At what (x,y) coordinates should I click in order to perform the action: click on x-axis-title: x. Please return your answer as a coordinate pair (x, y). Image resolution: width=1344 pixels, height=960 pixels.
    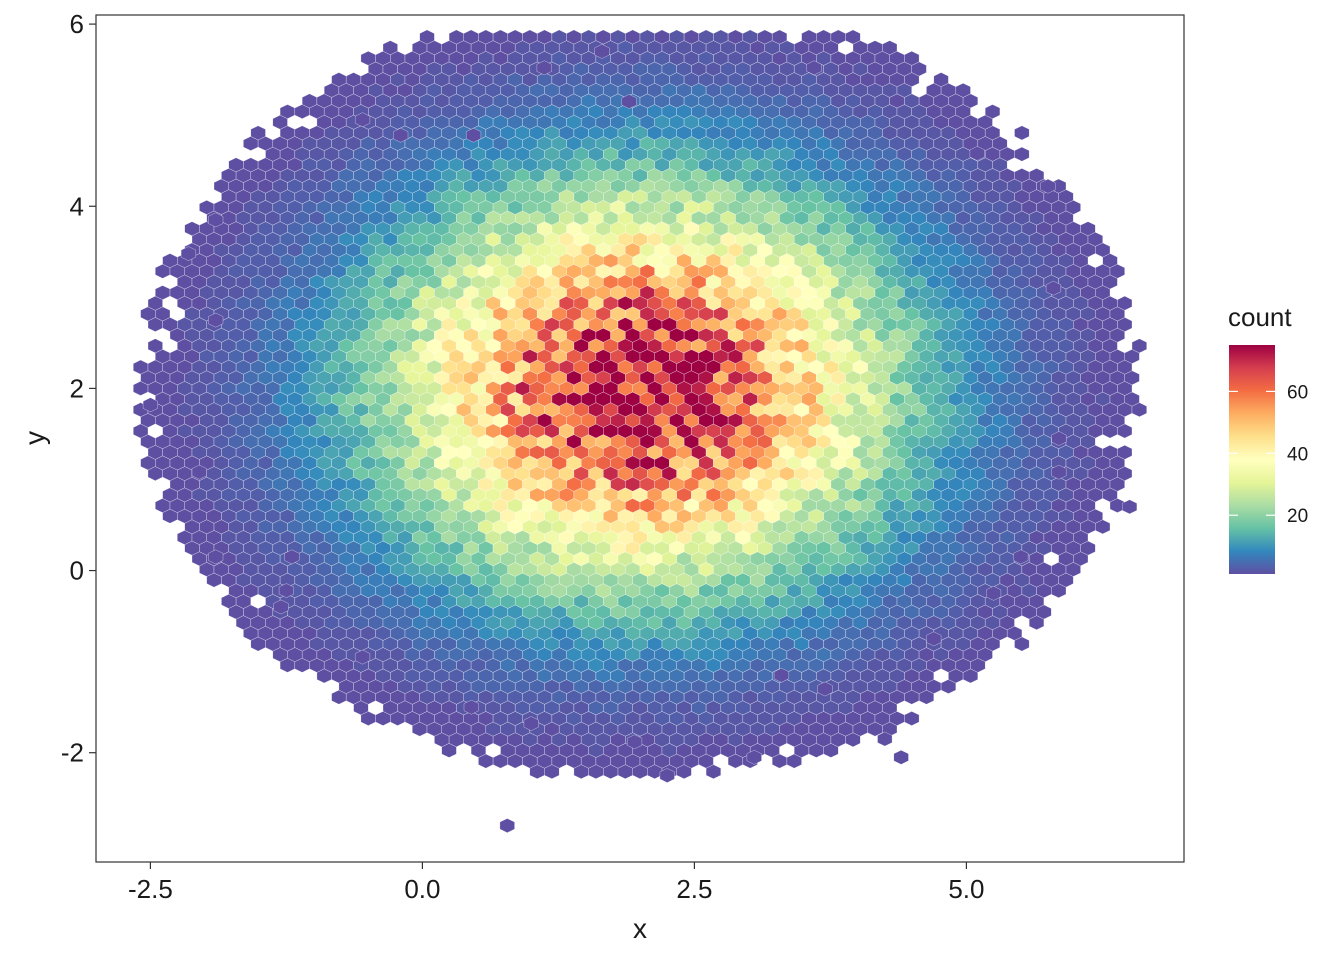
    Looking at the image, I should click on (640, 928).